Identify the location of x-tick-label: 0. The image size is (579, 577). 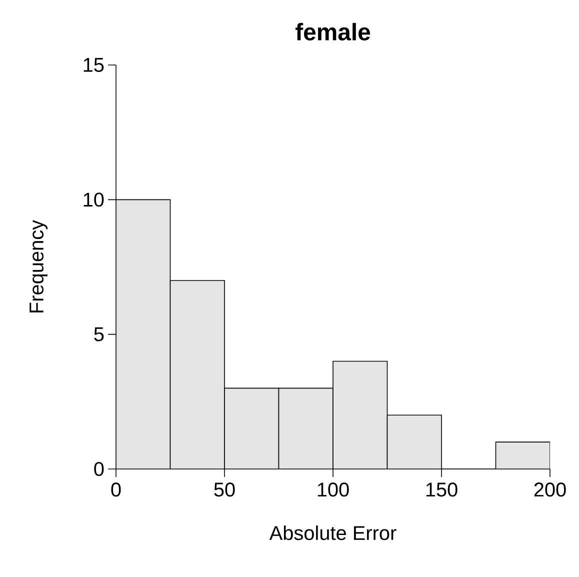
(116, 489).